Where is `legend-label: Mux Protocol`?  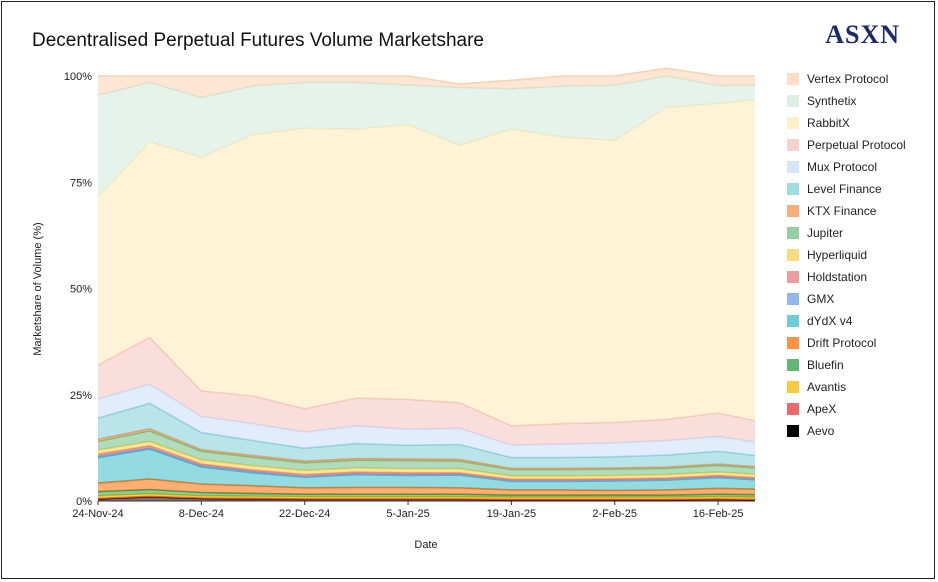
legend-label: Mux Protocol is located at coordinates (842, 167).